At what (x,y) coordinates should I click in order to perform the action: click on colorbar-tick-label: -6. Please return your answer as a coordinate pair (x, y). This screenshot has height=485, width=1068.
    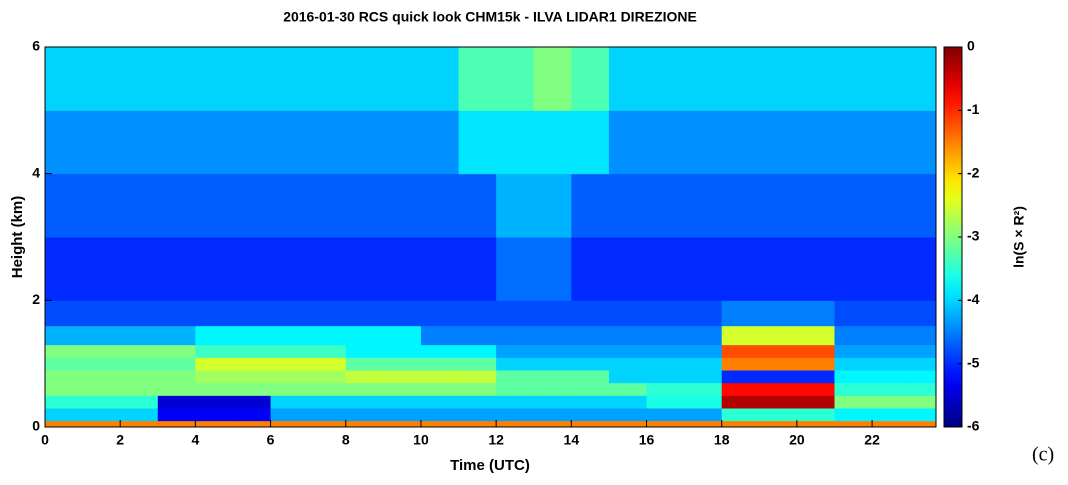
    Looking at the image, I should click on (973, 426).